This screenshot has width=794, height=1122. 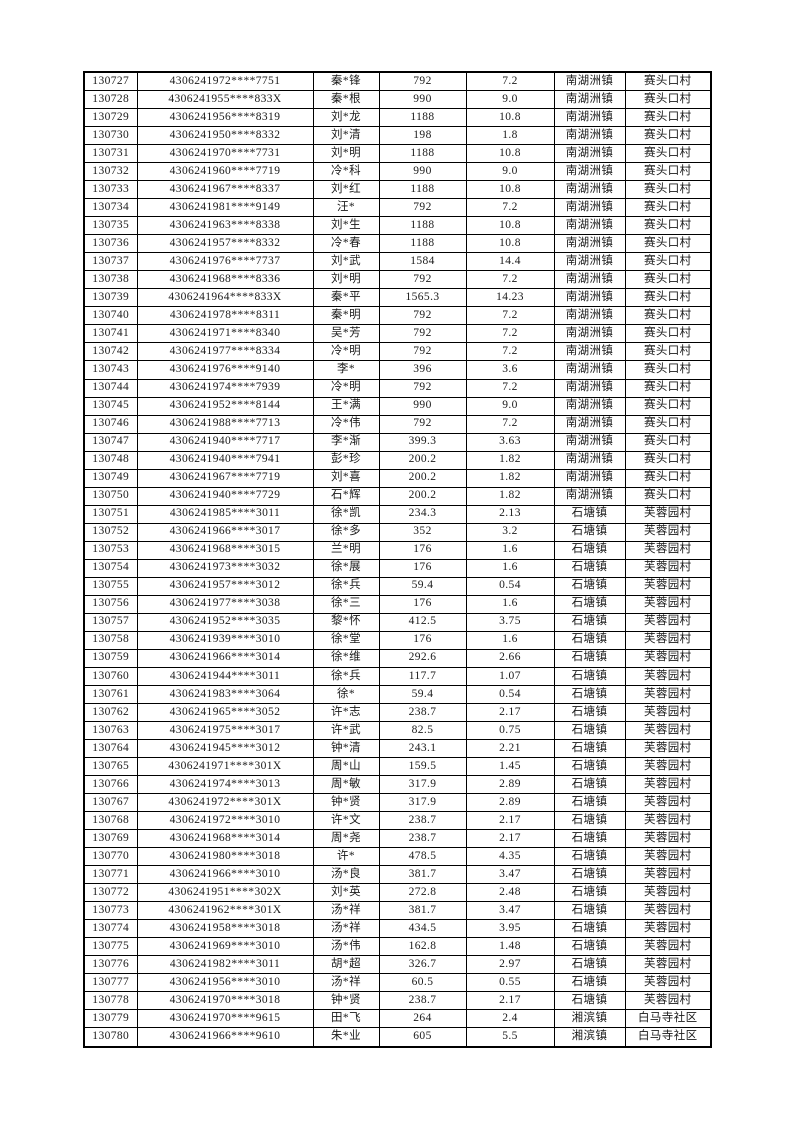 What do you see at coordinates (225, 298) in the screenshot?
I see `cell-id-number: 4306241964****833X` at bounding box center [225, 298].